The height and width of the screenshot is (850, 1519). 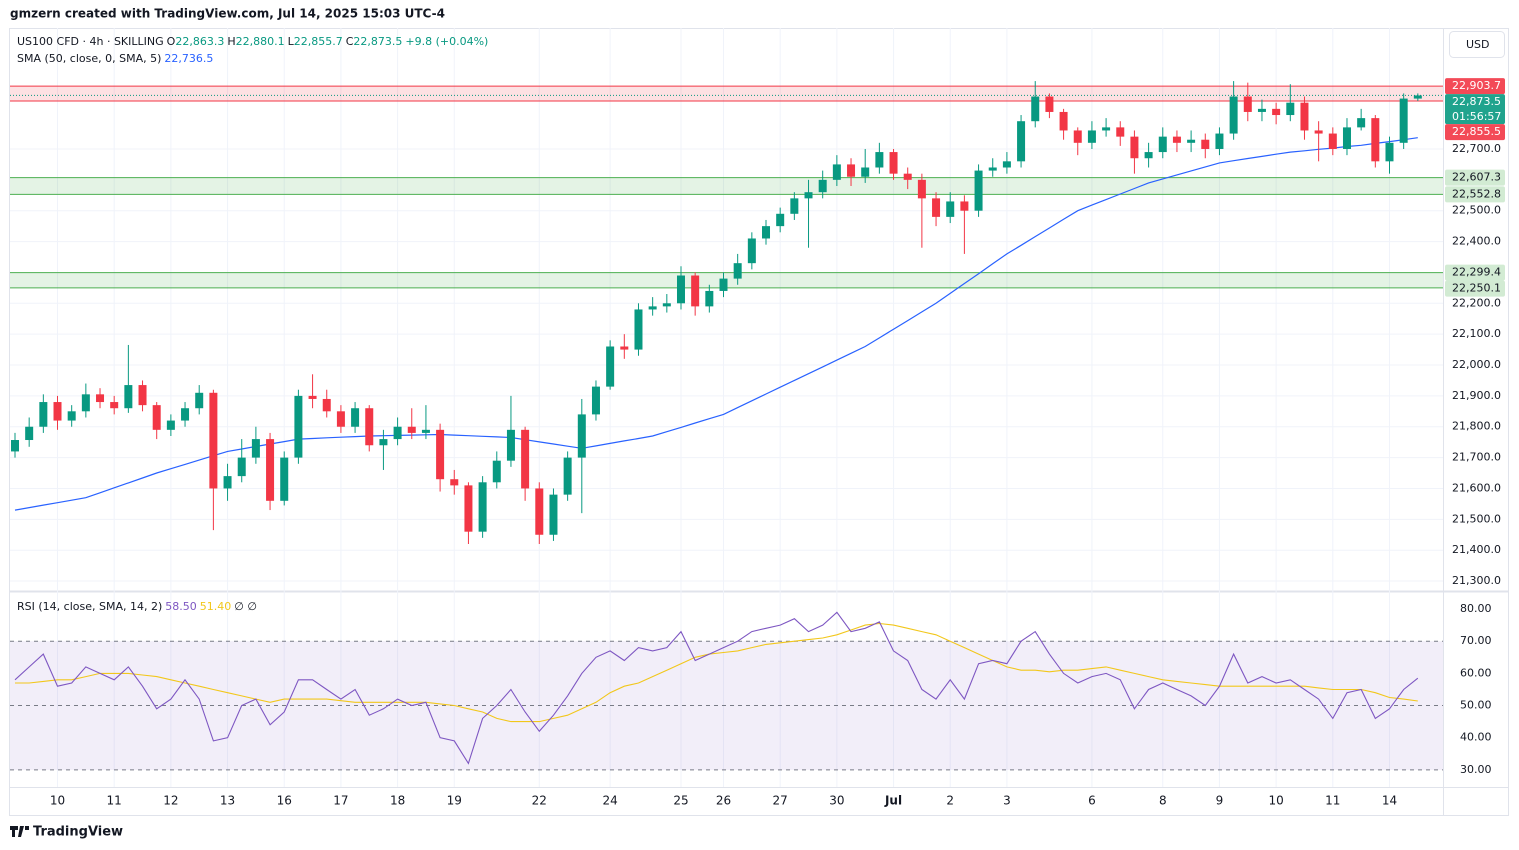 I want to click on price-axis-label: 22,299.4, so click(x=1476, y=272).